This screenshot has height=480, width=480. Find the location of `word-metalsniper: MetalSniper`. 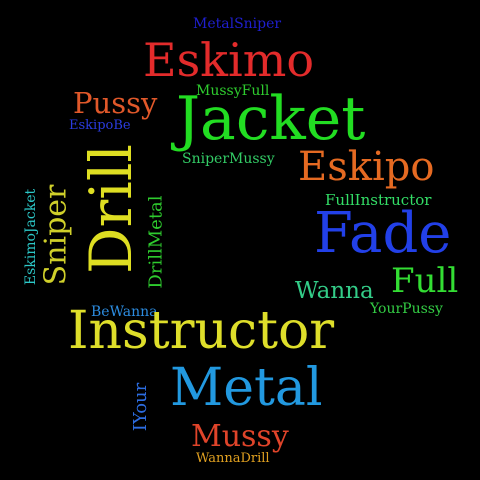

word-metalsniper: MetalSniper is located at coordinates (237, 24).